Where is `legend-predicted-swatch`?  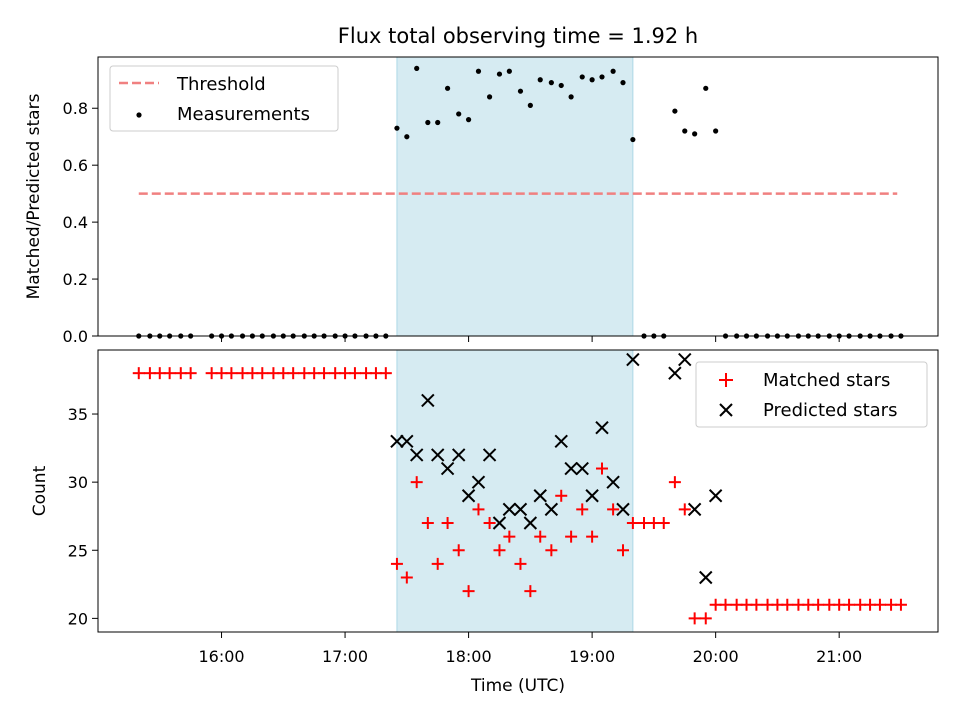 legend-predicted-swatch is located at coordinates (726, 410).